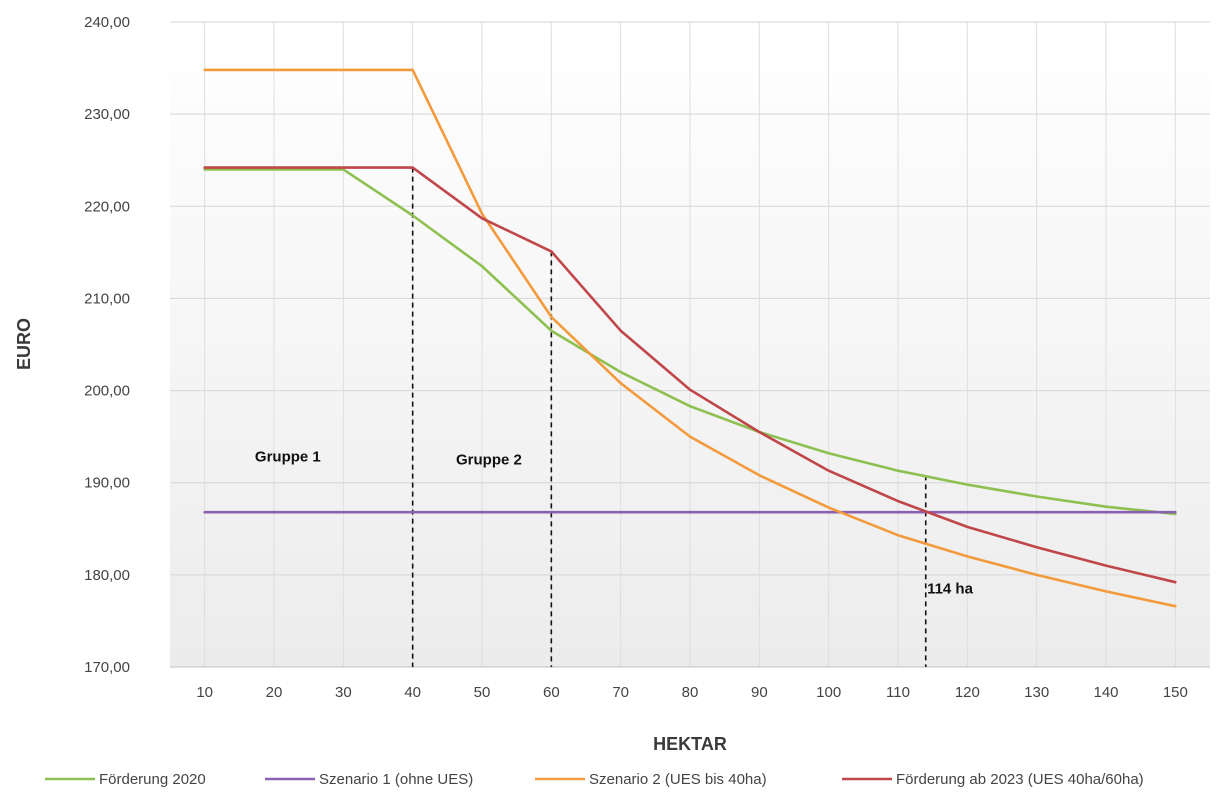  I want to click on legend-label: Förderung ab 2023 (UES 40ha/60ha), so click(1020, 779).